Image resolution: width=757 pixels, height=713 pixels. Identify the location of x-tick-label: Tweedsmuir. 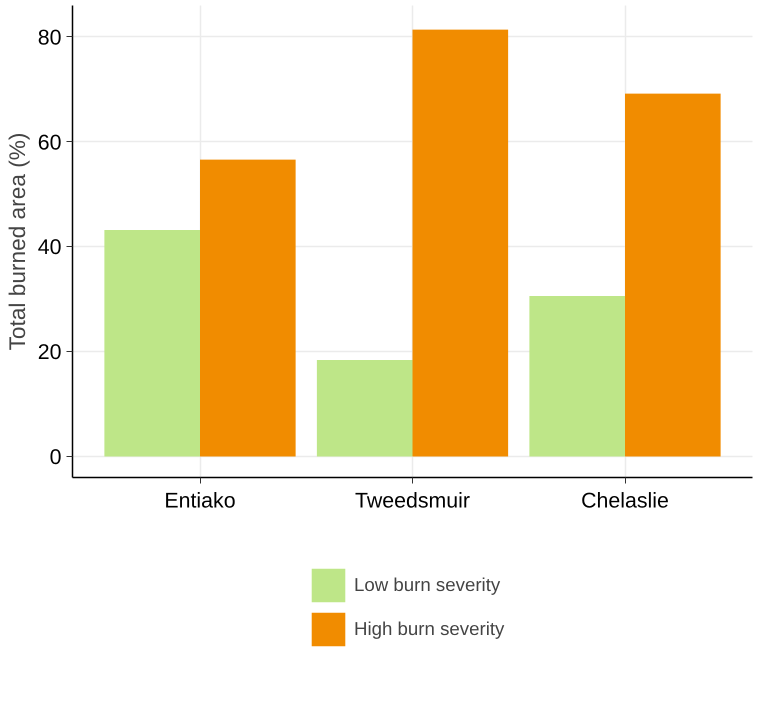
(412, 500).